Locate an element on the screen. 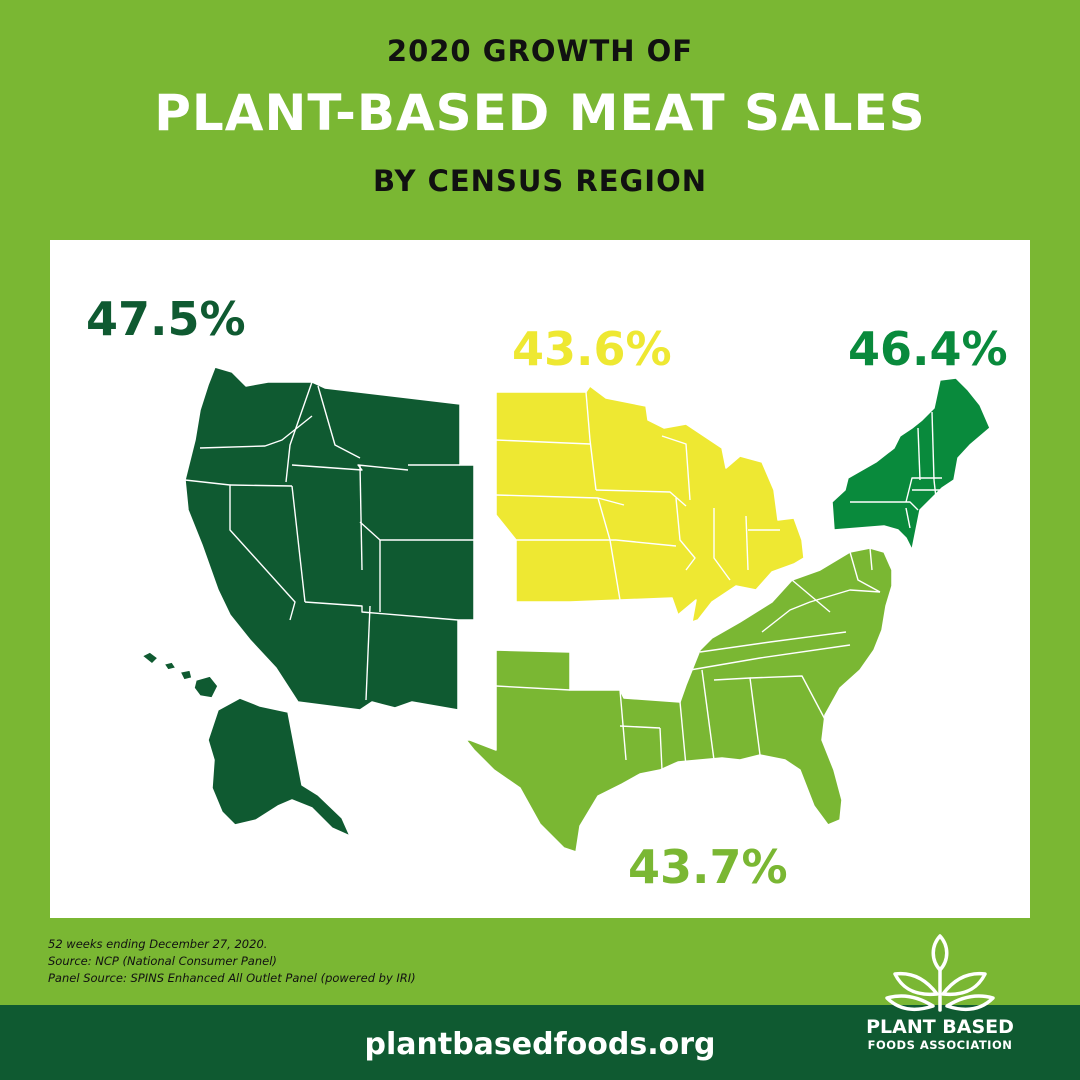 The height and width of the screenshot is (1080, 1080). region-south-value: 43.7% is located at coordinates (708, 867).